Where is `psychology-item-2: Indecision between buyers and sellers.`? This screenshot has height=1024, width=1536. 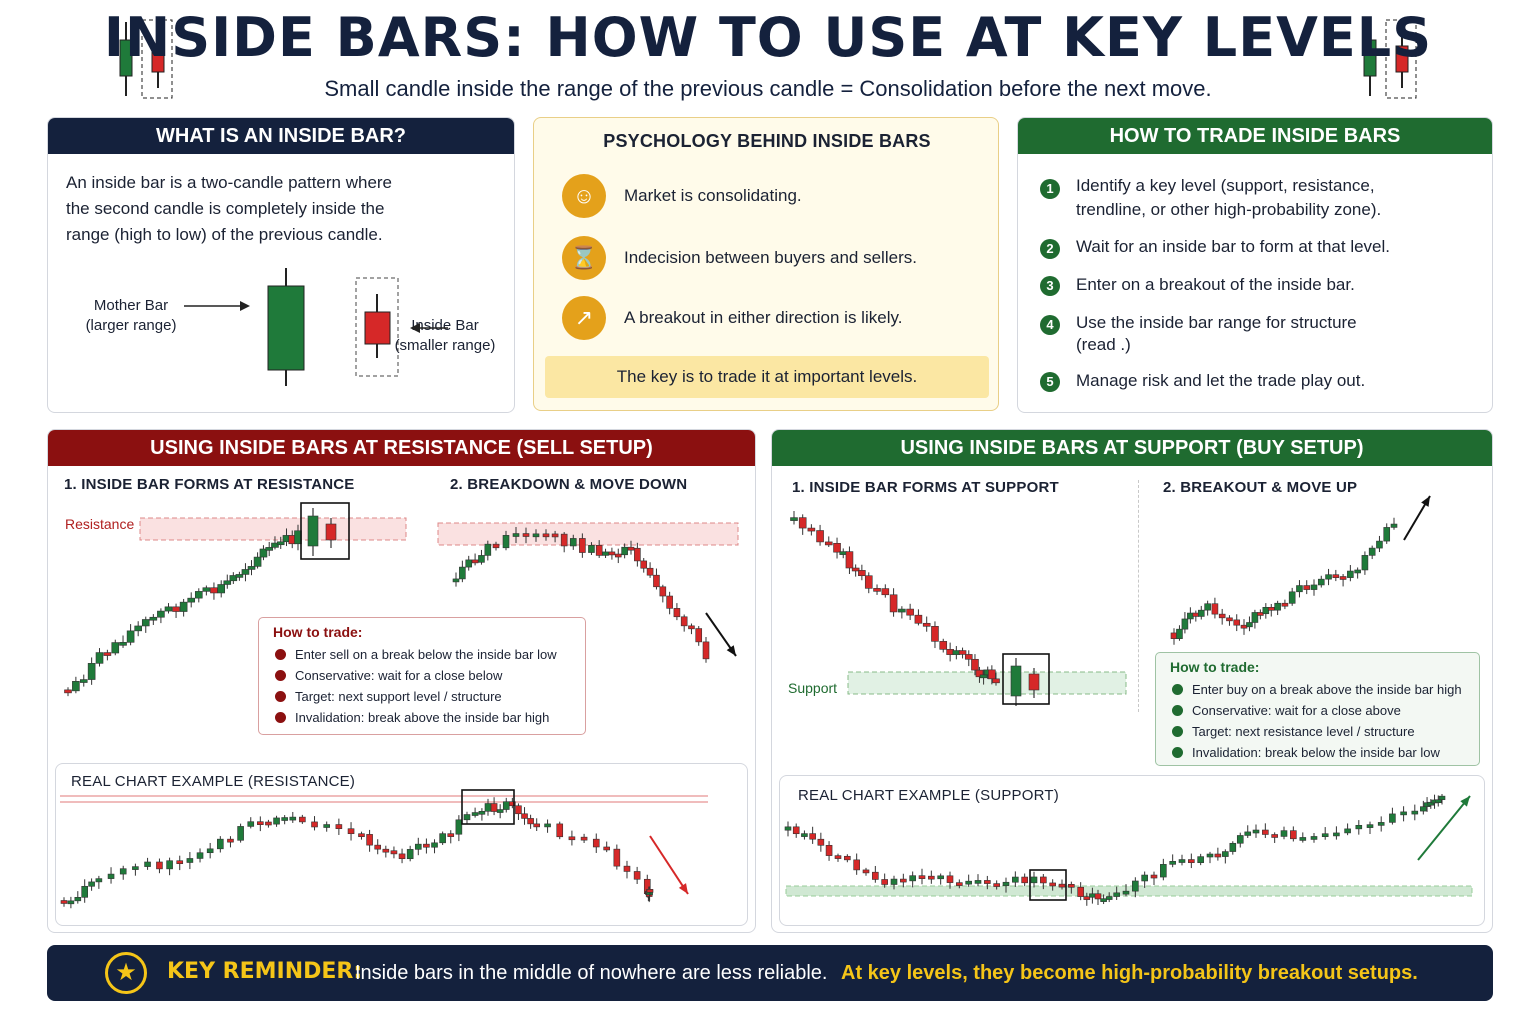 psychology-item-2: Indecision between buyers and sellers. is located at coordinates (770, 257).